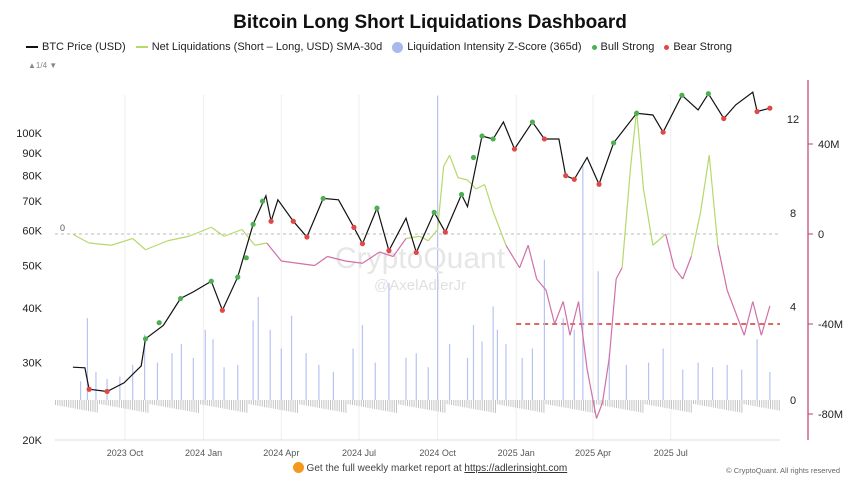  I want to click on y-left-tick-label: 100K, so click(29, 134).